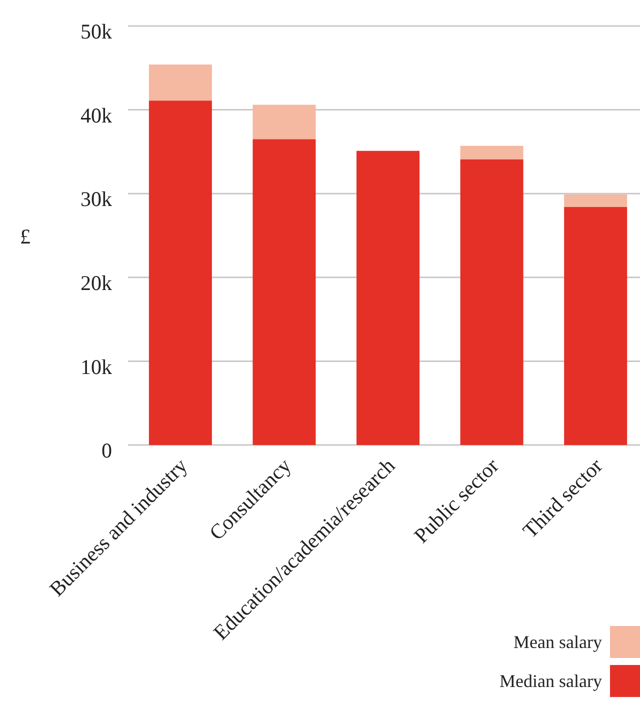 This screenshot has height=706, width=640. I want to click on y-tick-label: 20k, so click(96, 283).